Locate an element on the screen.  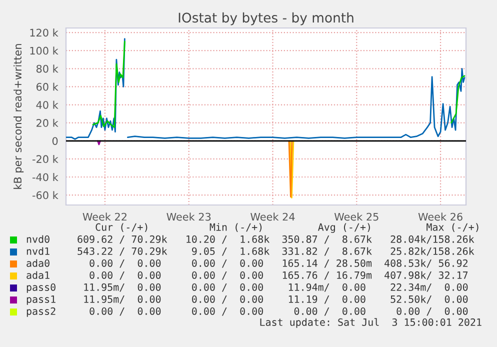
legend-label: pass1 is located at coordinates (41, 300).